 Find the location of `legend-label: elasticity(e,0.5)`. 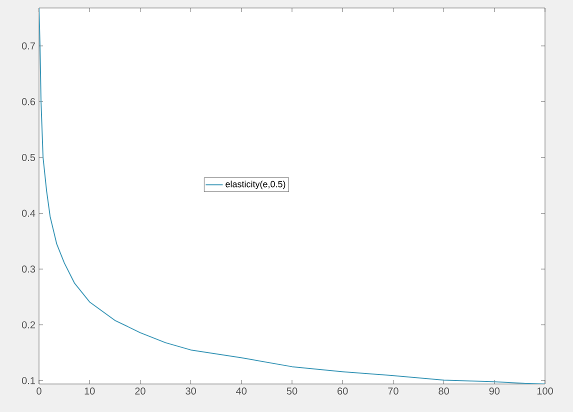

legend-label: elasticity(e,0.5) is located at coordinates (256, 185).